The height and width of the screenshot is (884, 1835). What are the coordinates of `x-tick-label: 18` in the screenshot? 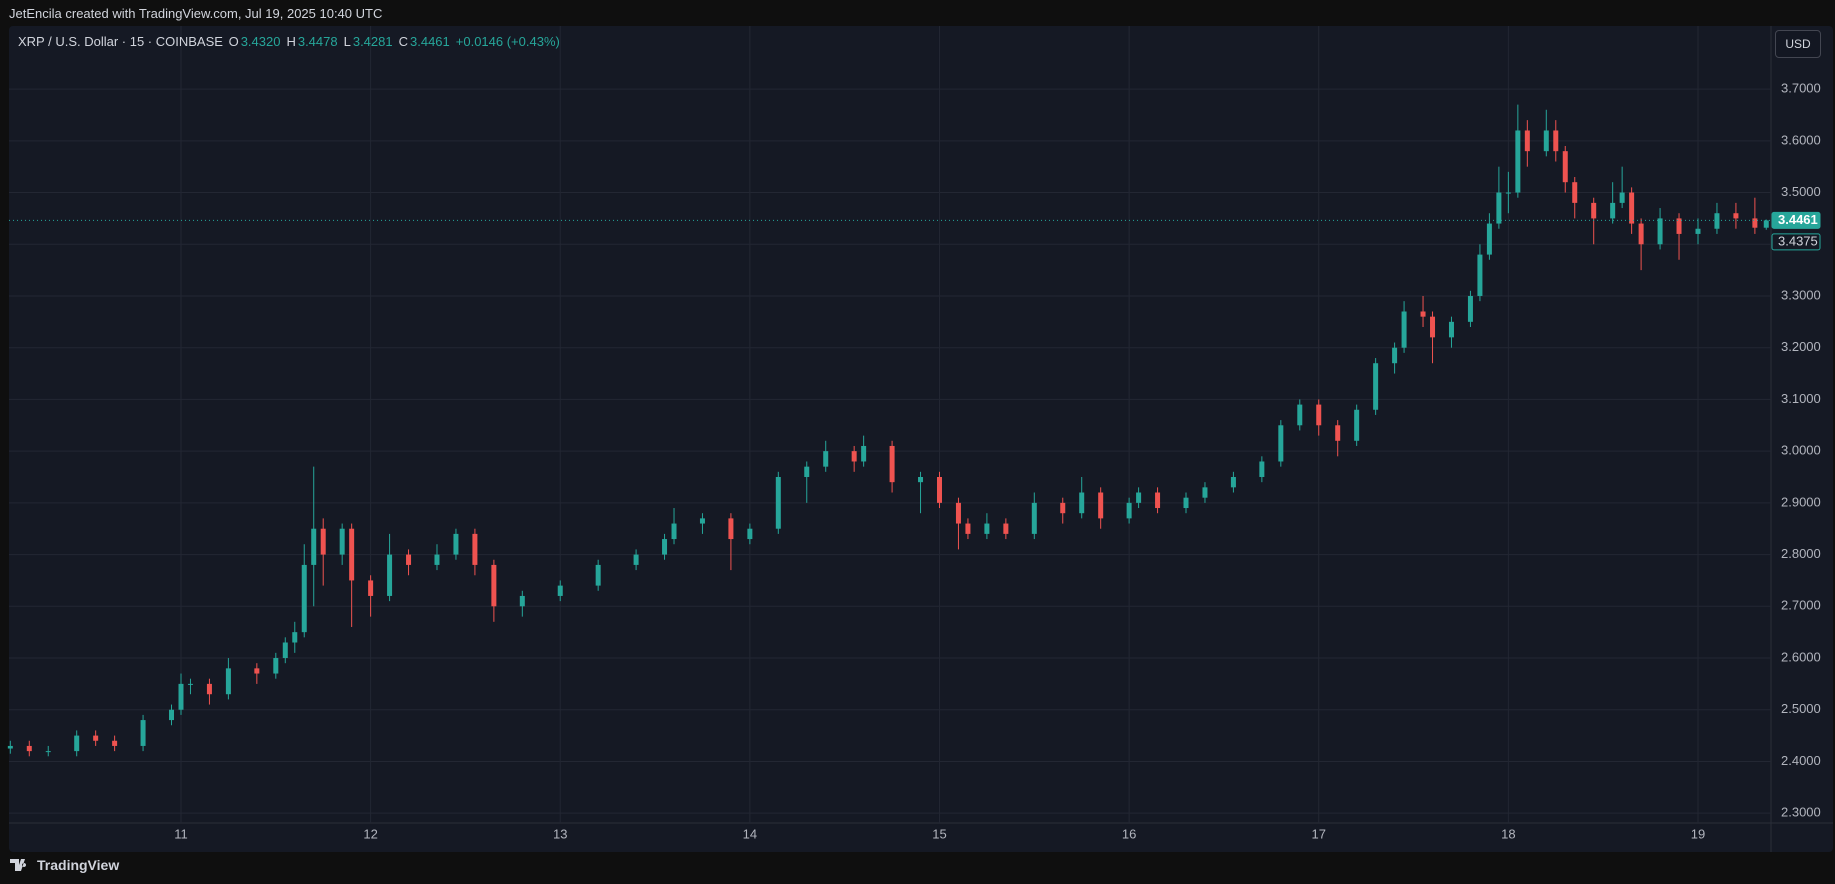 It's located at (1508, 833).